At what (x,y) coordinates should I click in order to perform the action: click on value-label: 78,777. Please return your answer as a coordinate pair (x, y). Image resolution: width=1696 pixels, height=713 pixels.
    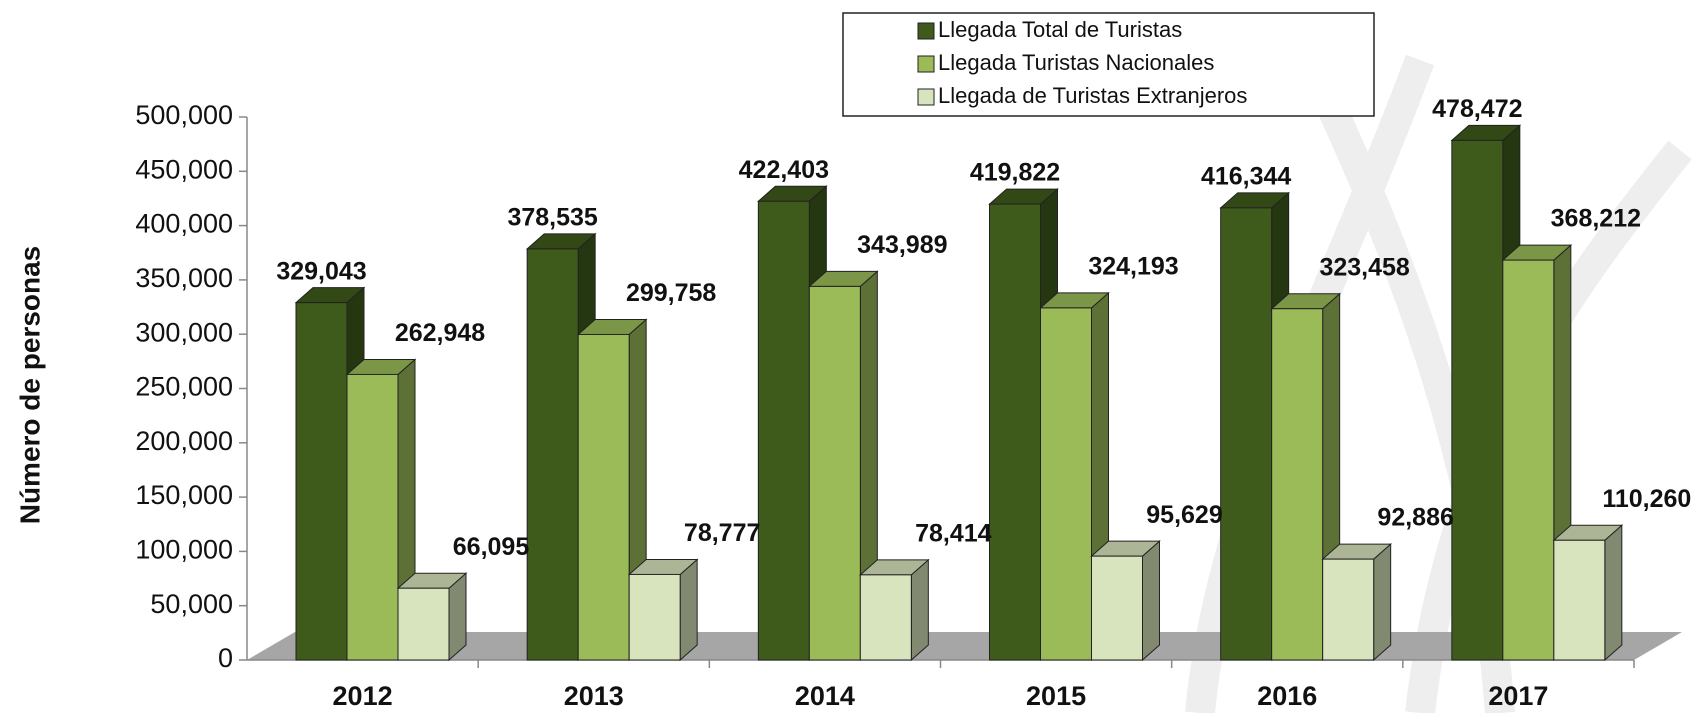
    Looking at the image, I should click on (722, 533).